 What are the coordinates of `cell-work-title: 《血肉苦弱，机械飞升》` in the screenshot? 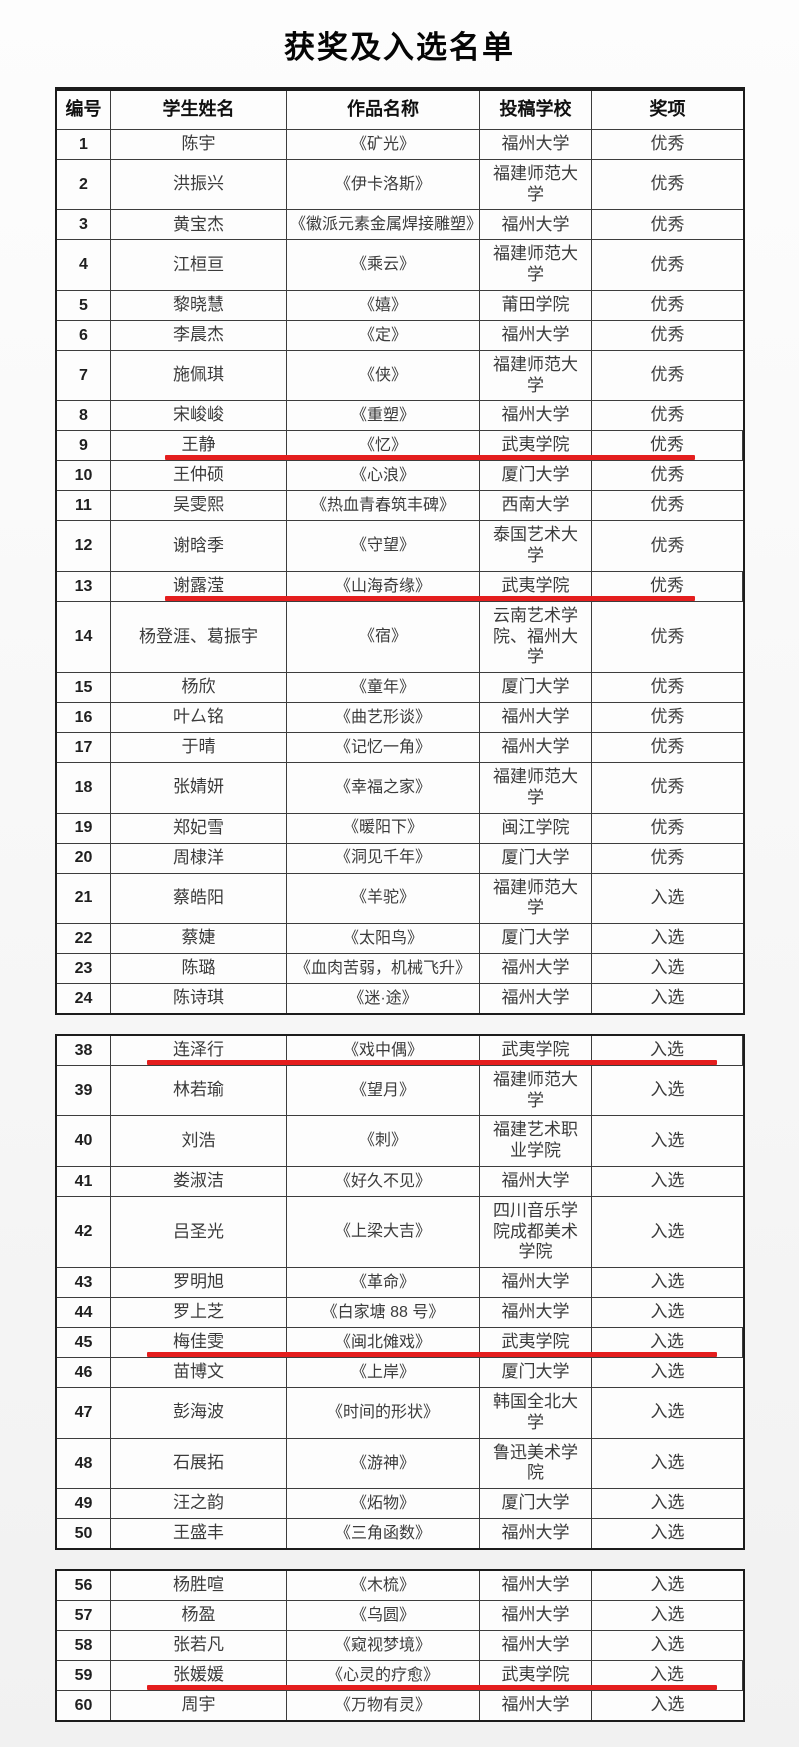 It's located at (383, 968).